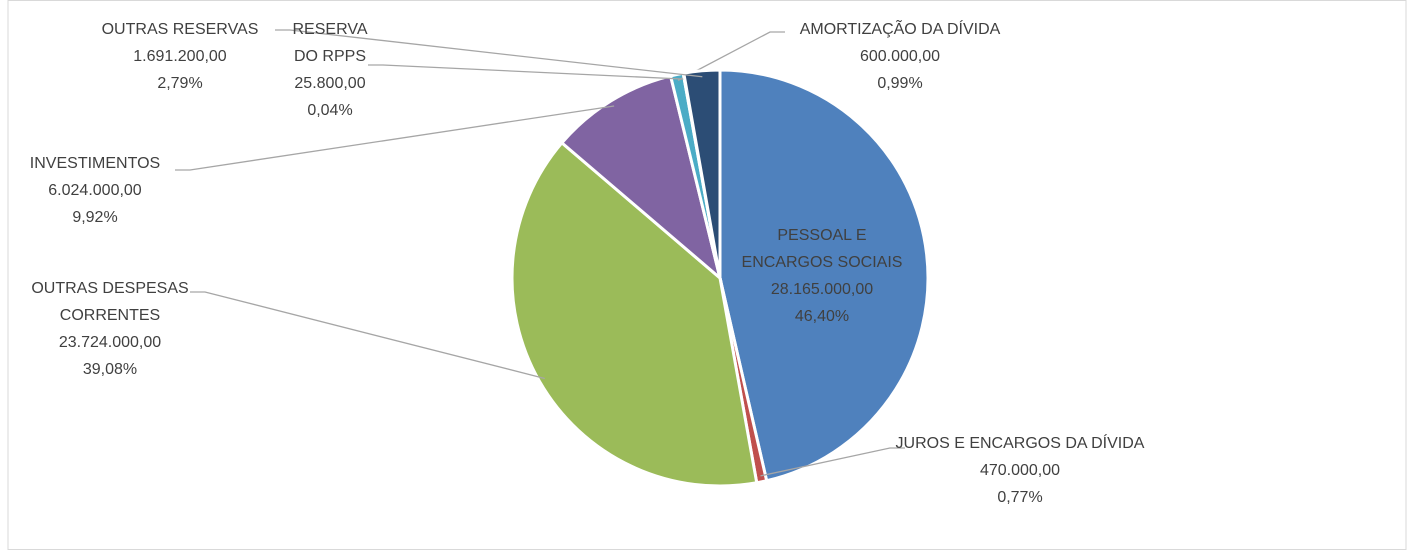 The height and width of the screenshot is (550, 1407). I want to click on value-label: 1.691.200,00, so click(180, 56).